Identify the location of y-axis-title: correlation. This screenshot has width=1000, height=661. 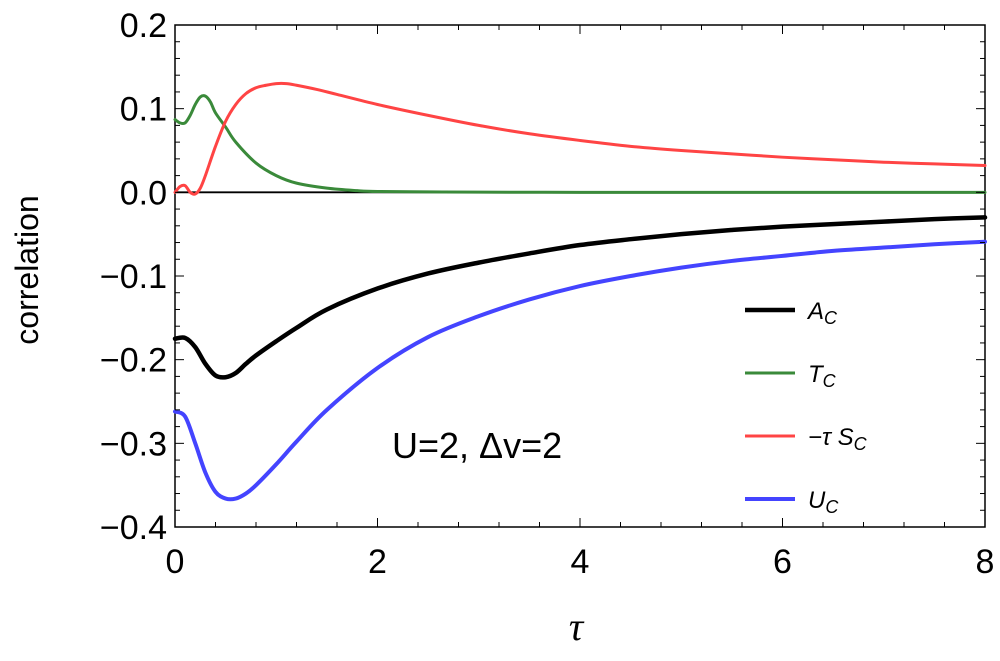
(27, 269).